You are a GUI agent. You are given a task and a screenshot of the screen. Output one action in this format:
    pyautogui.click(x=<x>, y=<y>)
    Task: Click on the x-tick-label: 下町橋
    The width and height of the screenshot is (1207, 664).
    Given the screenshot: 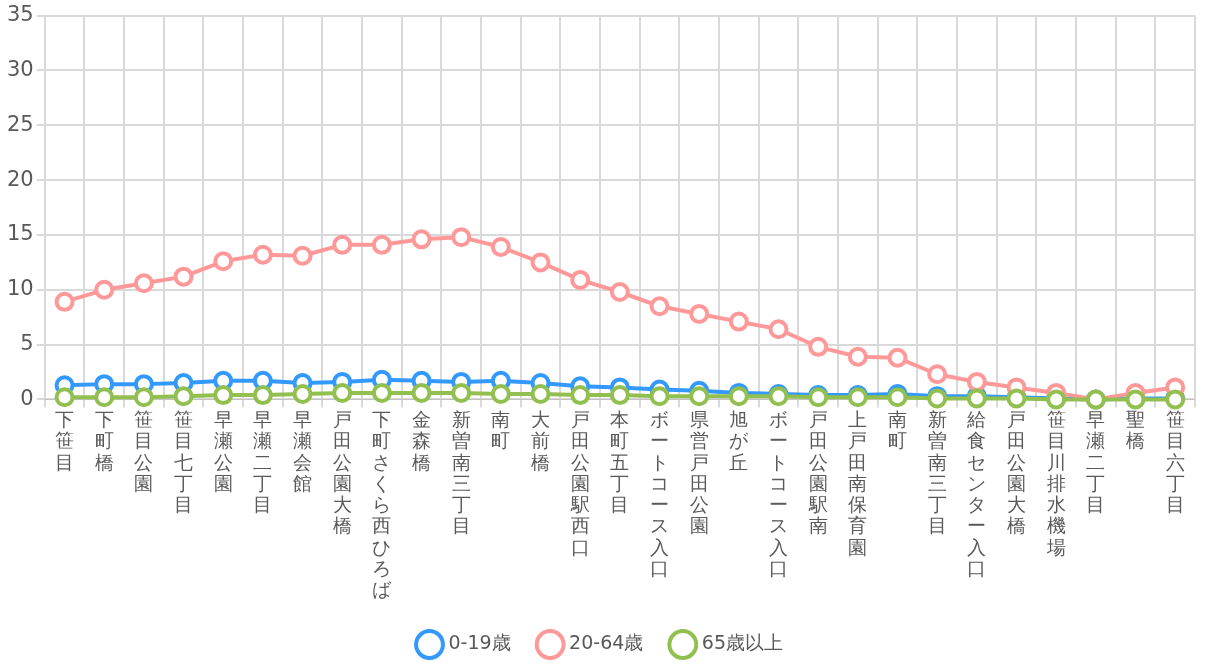 What is the action you would take?
    pyautogui.click(x=104, y=440)
    